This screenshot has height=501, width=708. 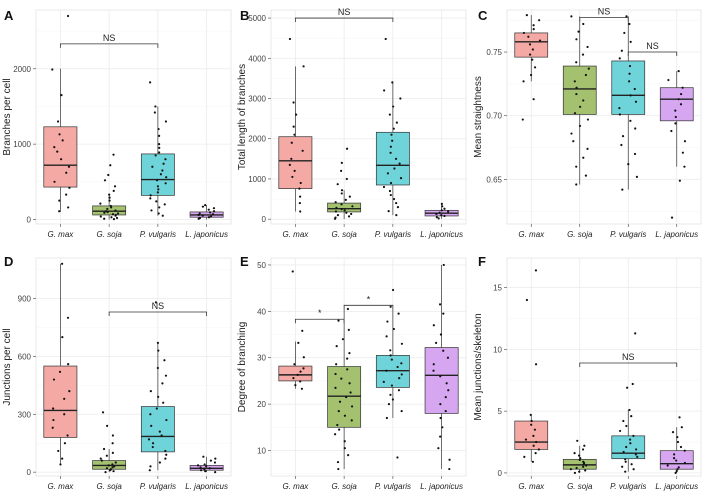 I want to click on y-tick-label: 0.70, so click(x=494, y=116).